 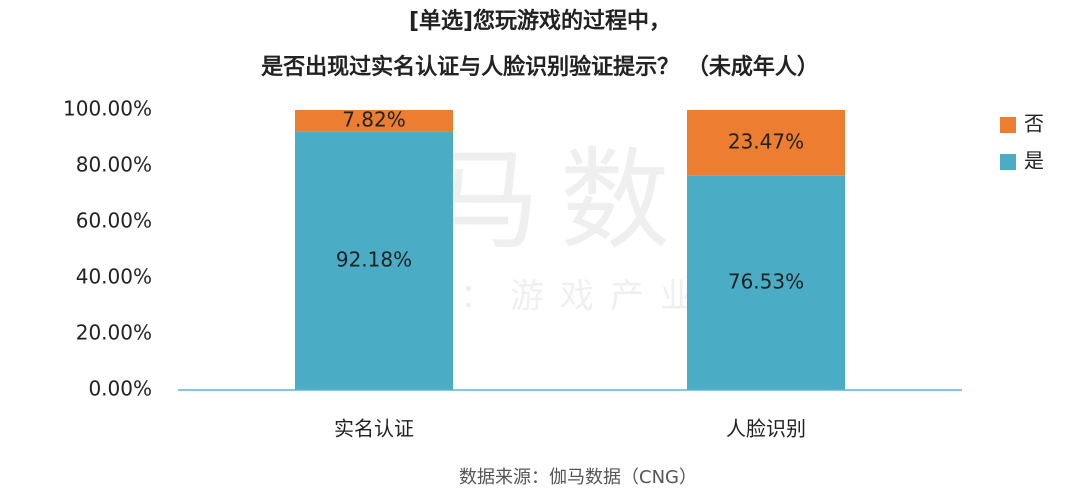 I want to click on y-tick-label: 80.00%, so click(x=114, y=165).